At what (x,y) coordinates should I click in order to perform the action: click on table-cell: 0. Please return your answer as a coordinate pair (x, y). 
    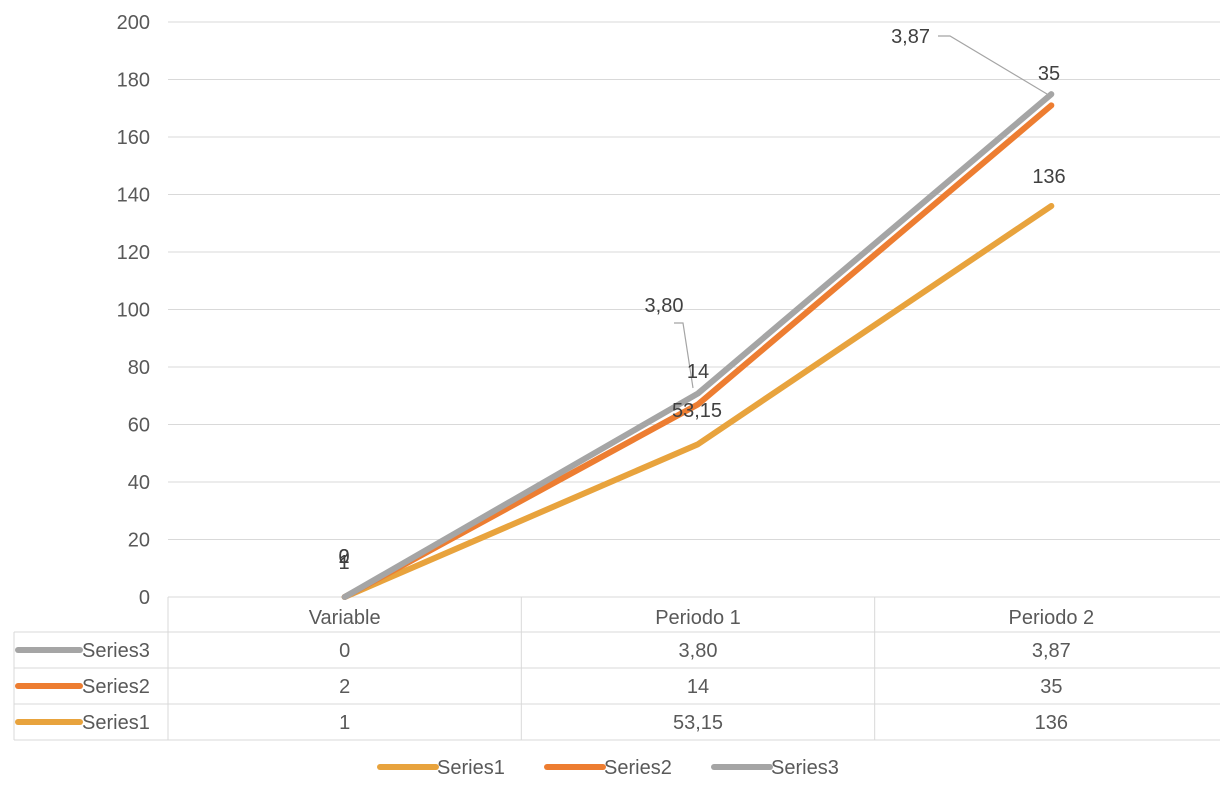
    Looking at the image, I should click on (344, 651).